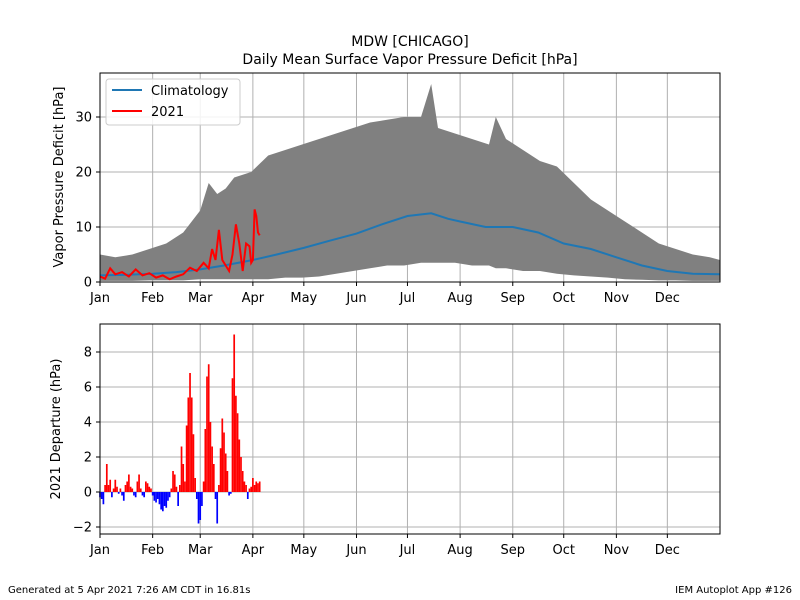  Describe the element at coordinates (617, 550) in the screenshot. I see `bottom-x-tick-label: Nov` at that location.